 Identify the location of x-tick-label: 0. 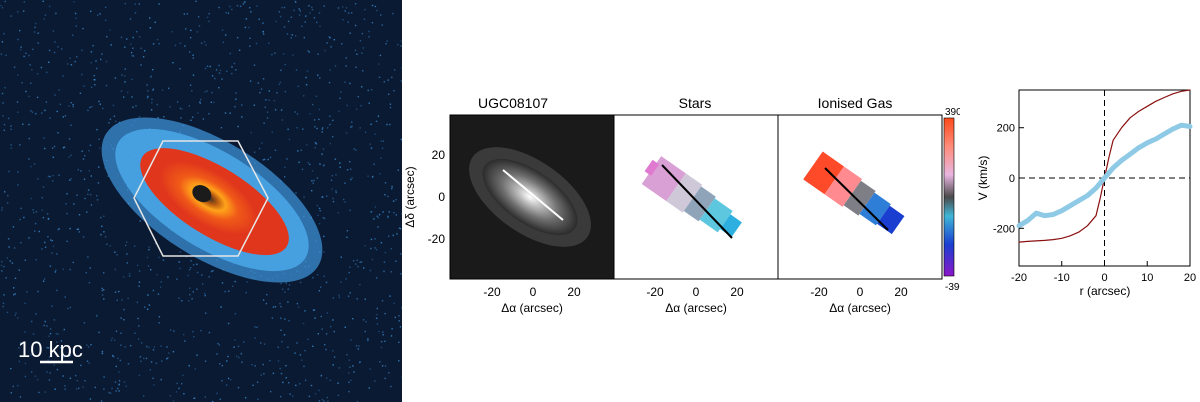
(1104, 278).